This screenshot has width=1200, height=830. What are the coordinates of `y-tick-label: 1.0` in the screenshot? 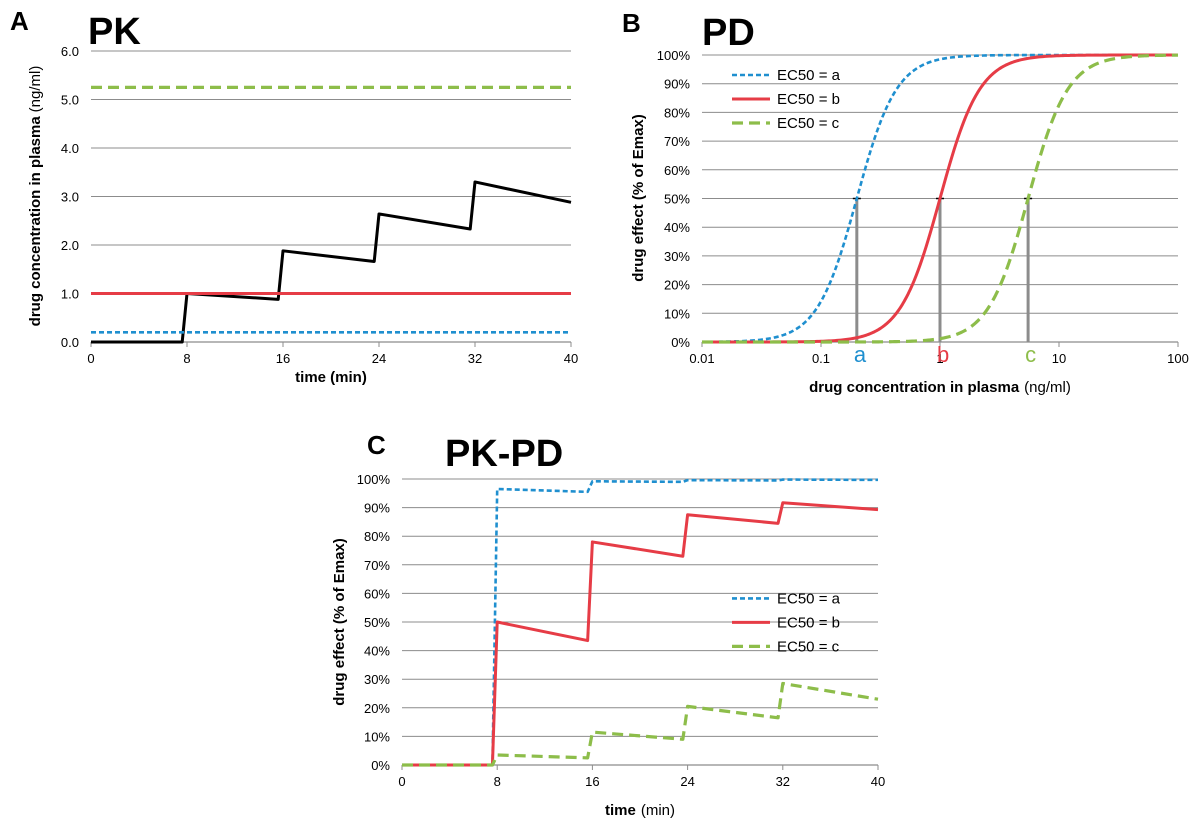 It's located at (70, 294).